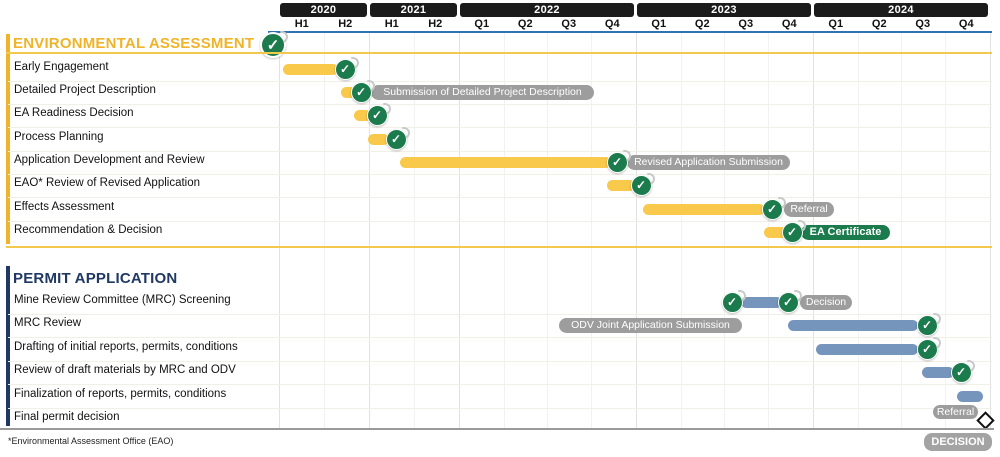 This screenshot has height=457, width=1000. What do you see at coordinates (702, 24) in the screenshot?
I see `period-label-2023-Q2: Q2` at bounding box center [702, 24].